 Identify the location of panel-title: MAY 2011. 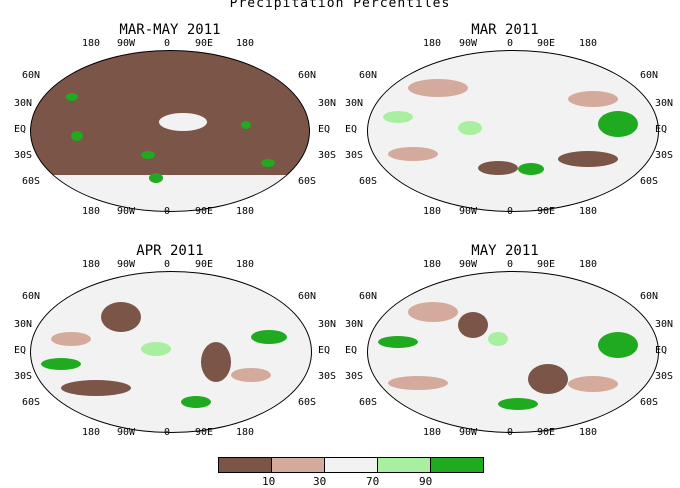
(505, 251).